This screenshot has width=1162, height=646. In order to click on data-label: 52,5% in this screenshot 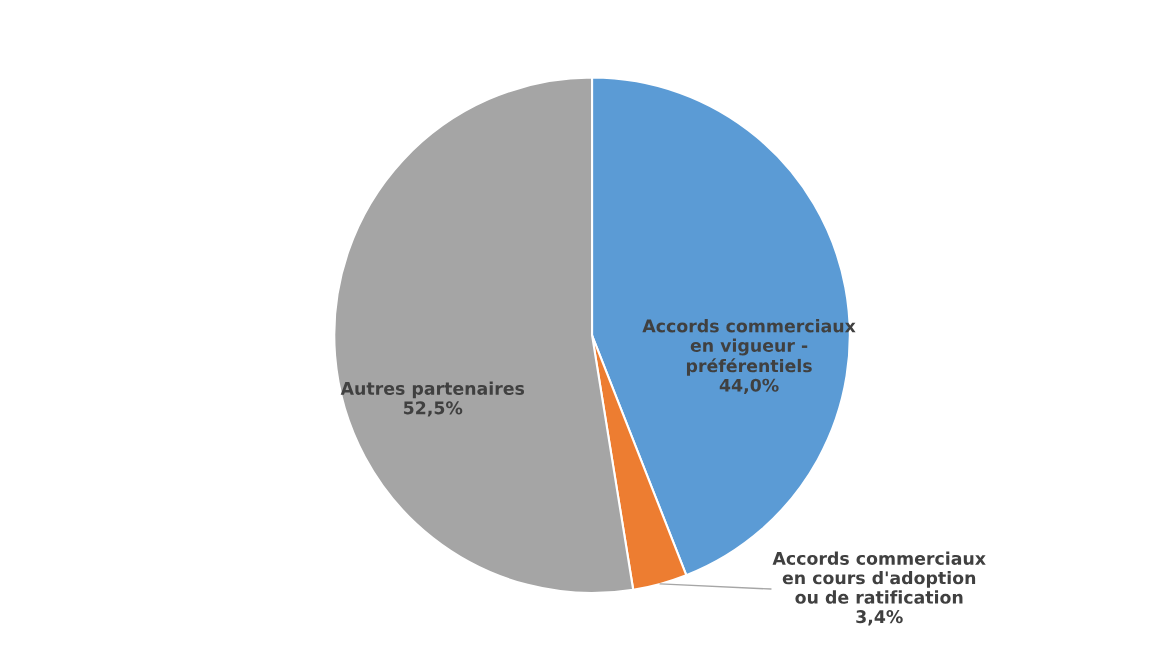, I will do `click(433, 409)`.